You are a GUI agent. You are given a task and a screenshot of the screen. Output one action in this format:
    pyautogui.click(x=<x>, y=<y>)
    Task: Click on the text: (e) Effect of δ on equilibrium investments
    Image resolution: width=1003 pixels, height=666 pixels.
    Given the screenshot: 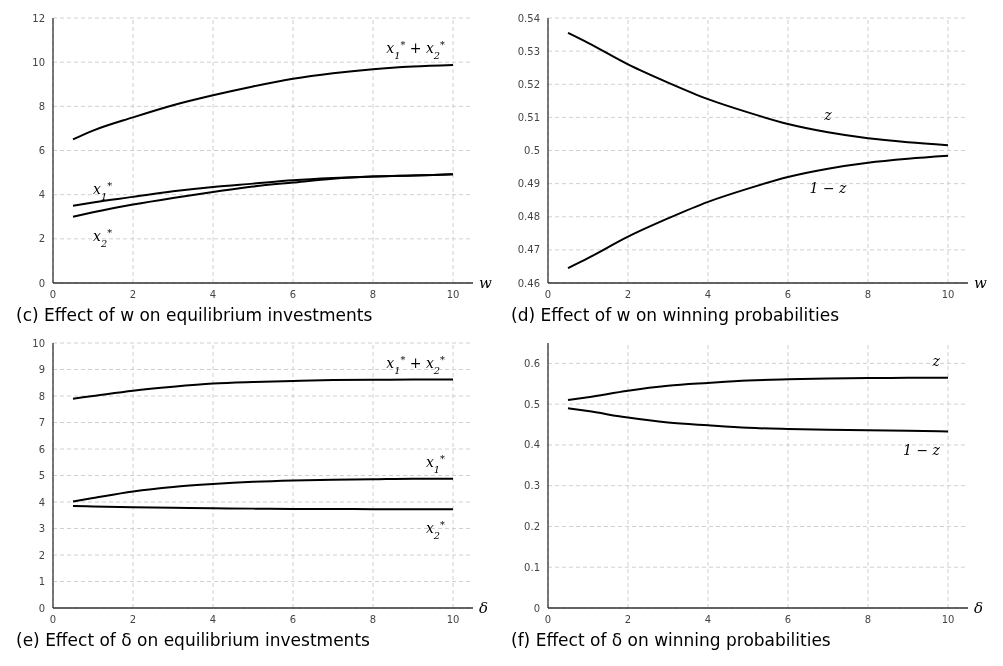 What is the action you would take?
    pyautogui.click(x=193, y=640)
    